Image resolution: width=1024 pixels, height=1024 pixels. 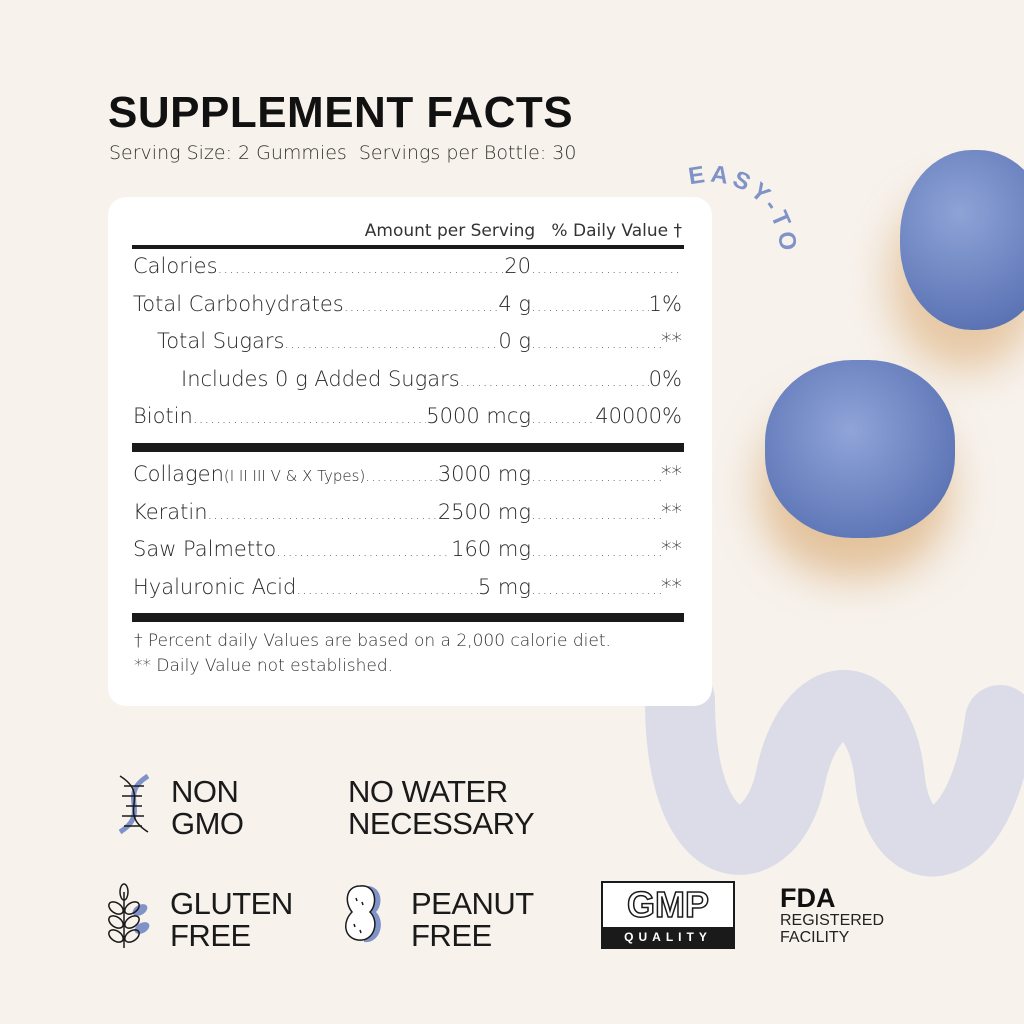 What do you see at coordinates (205, 791) in the screenshot?
I see `badge-line: NON` at bounding box center [205, 791].